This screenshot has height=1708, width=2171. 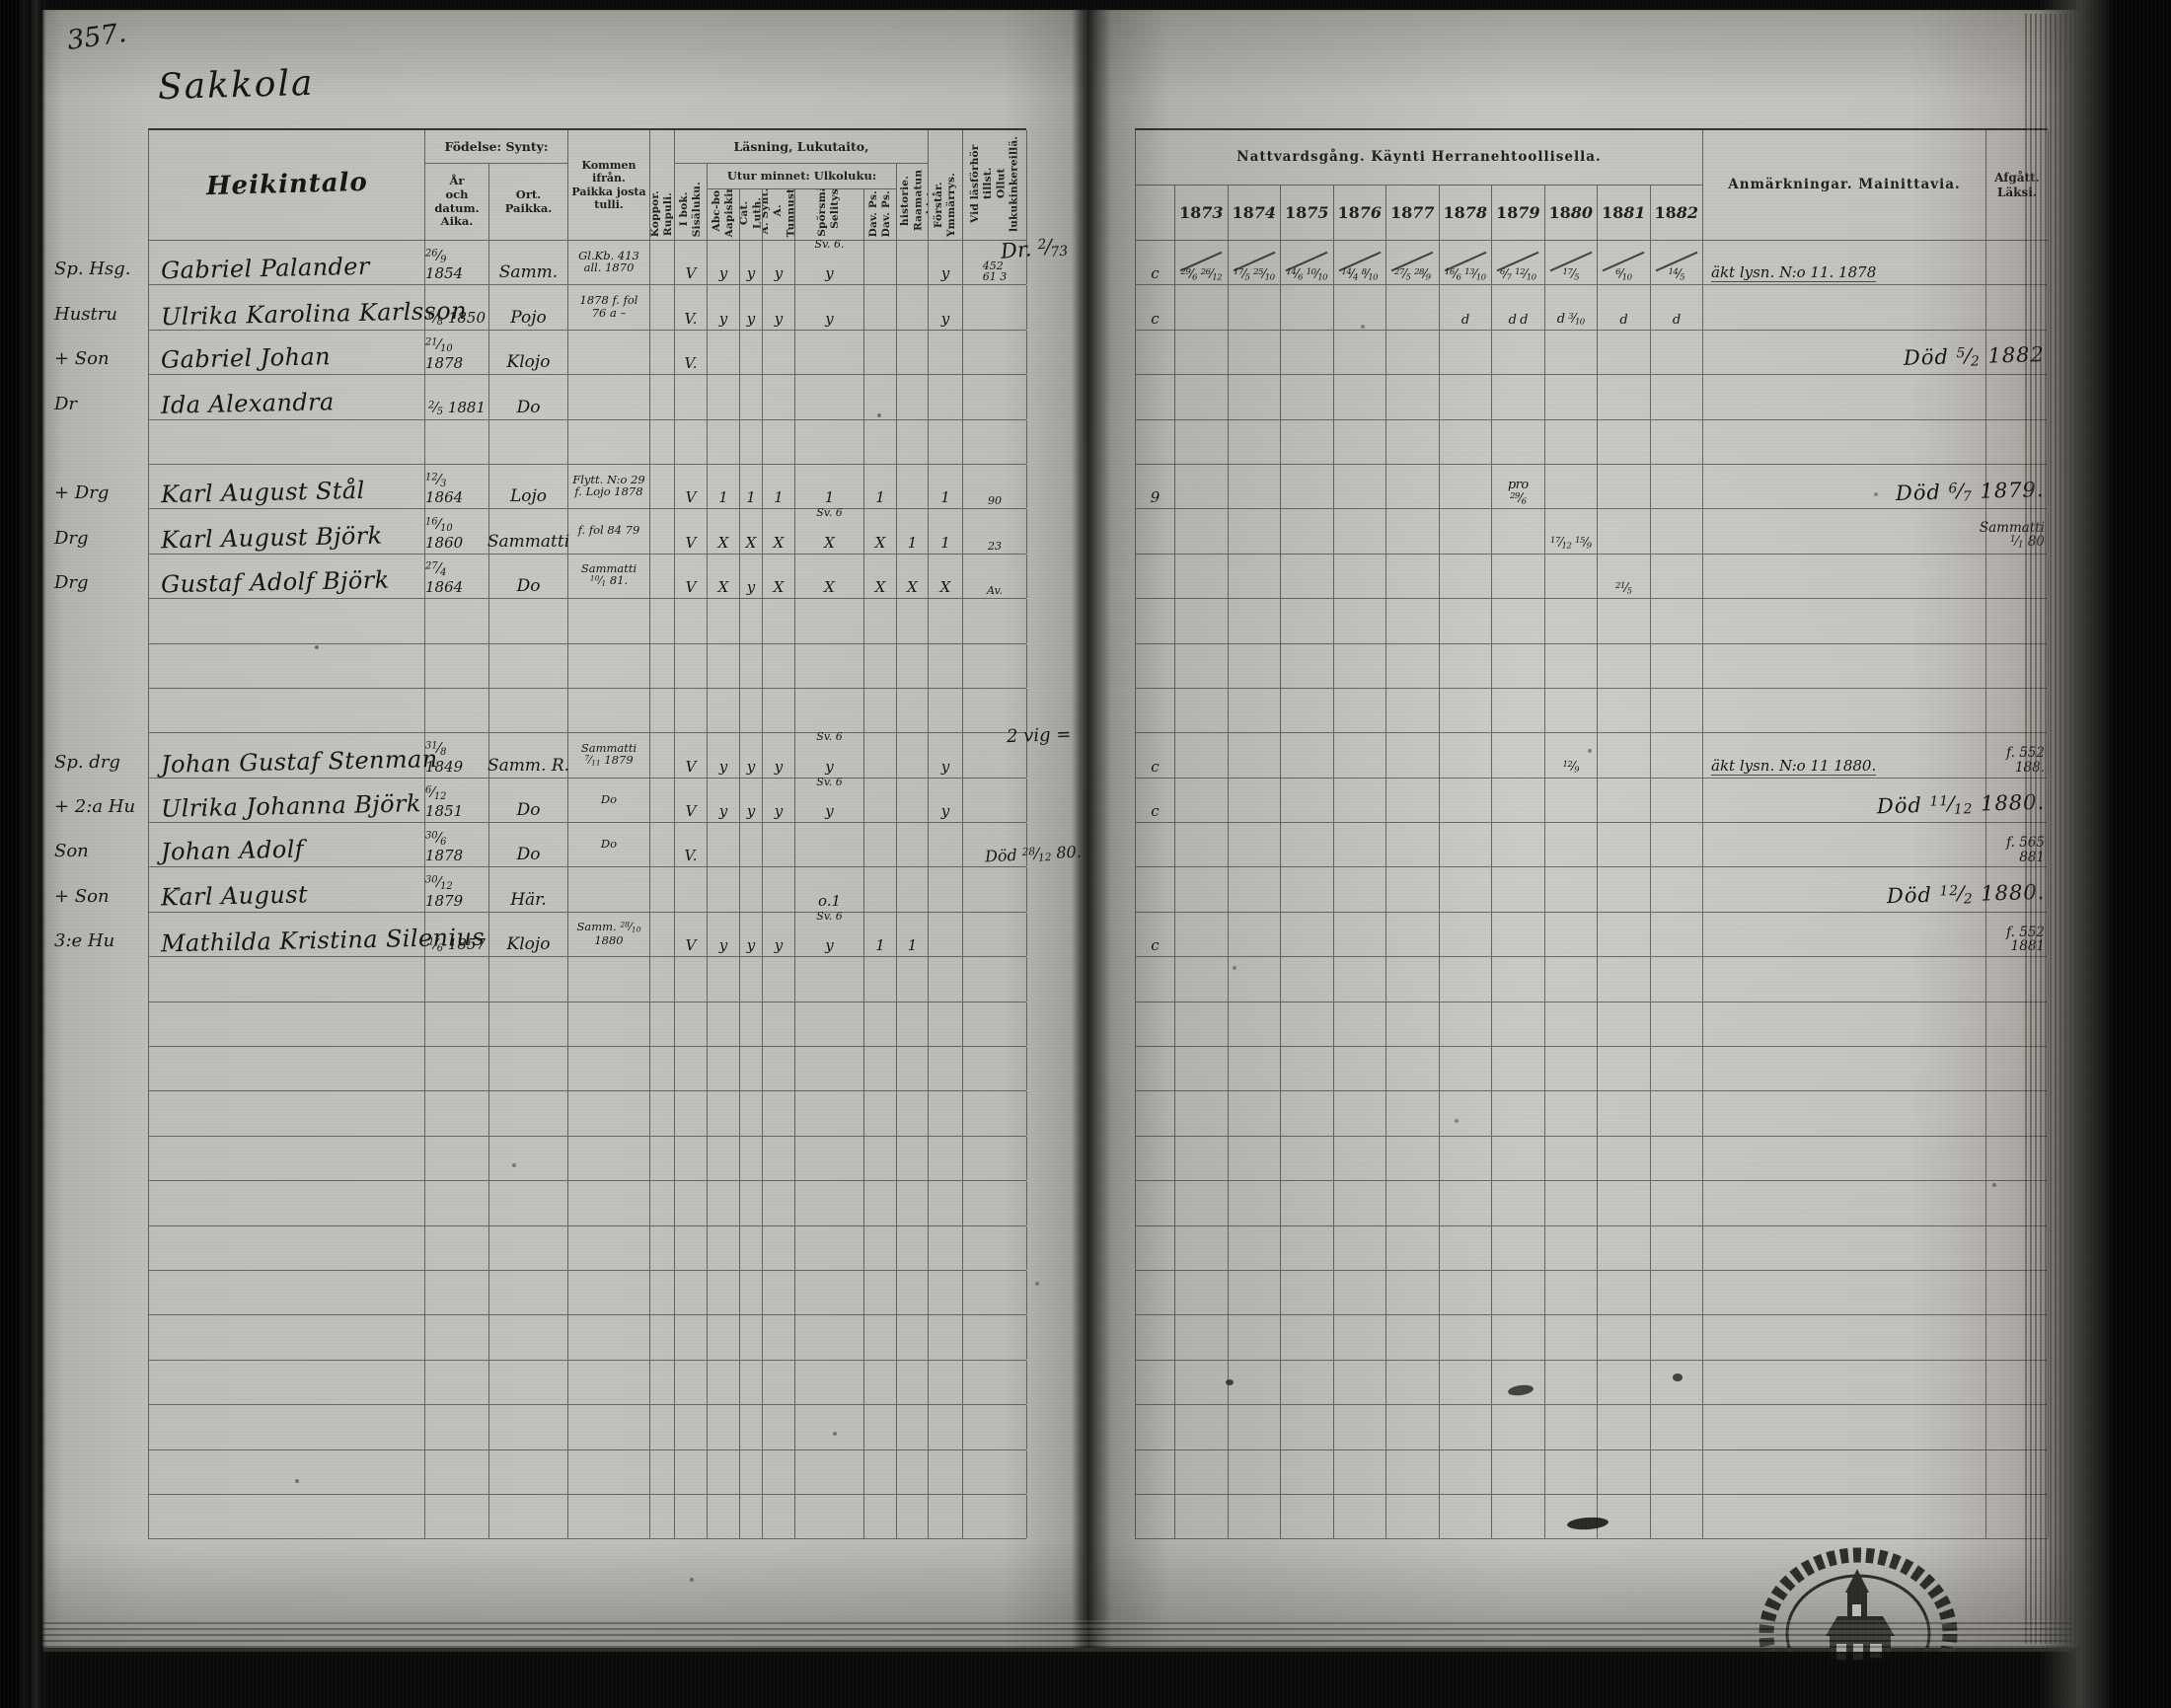 I want to click on name-cell: Gabriel Johan, so click(x=287, y=352).